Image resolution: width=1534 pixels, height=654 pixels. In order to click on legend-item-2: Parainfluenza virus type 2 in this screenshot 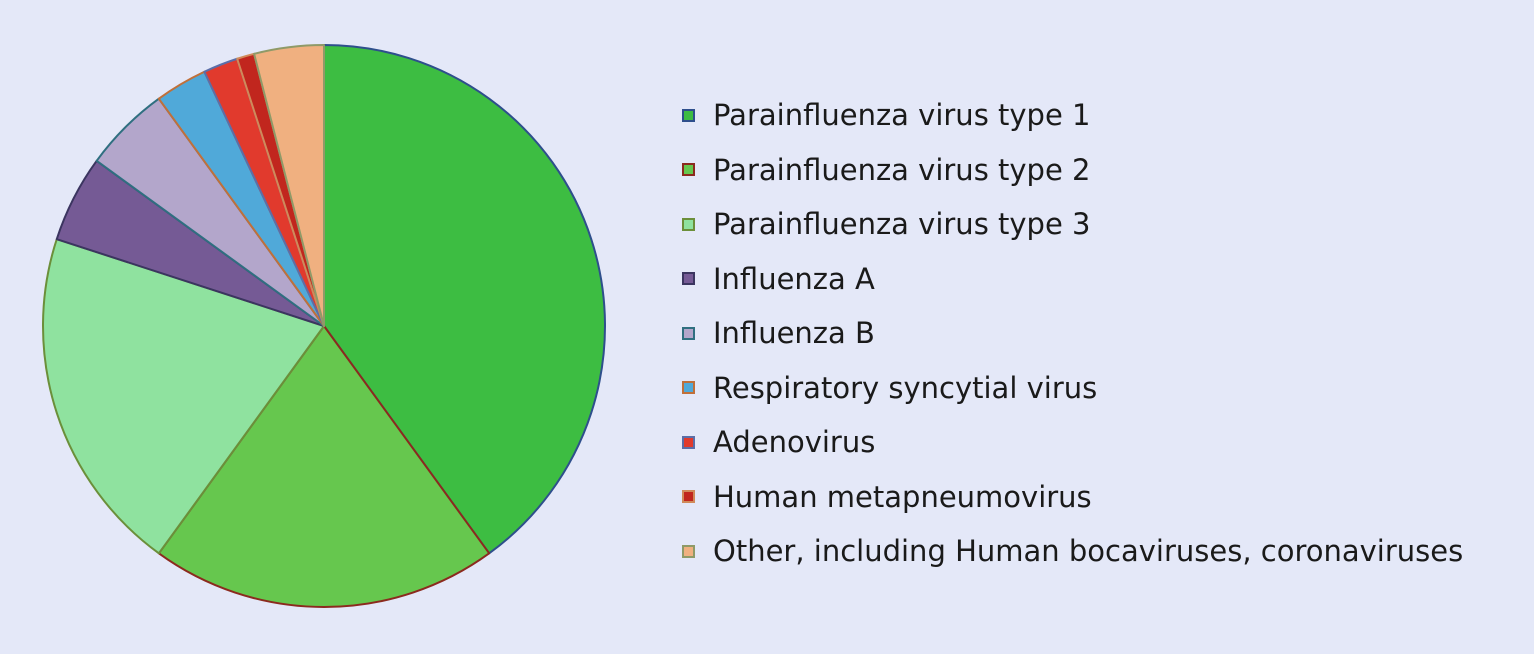, I will do `click(1072, 170)`.